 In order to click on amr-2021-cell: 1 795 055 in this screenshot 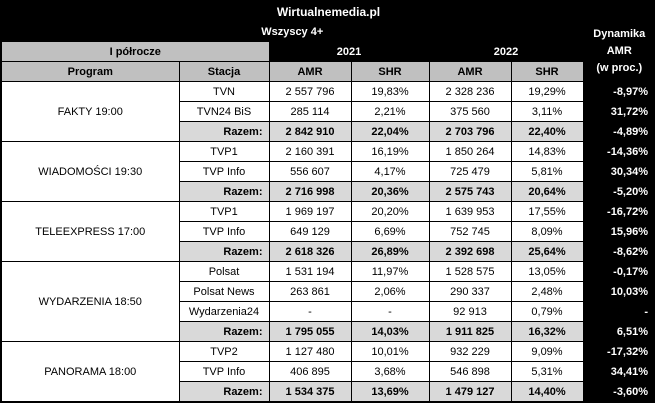, I will do `click(310, 331)`.